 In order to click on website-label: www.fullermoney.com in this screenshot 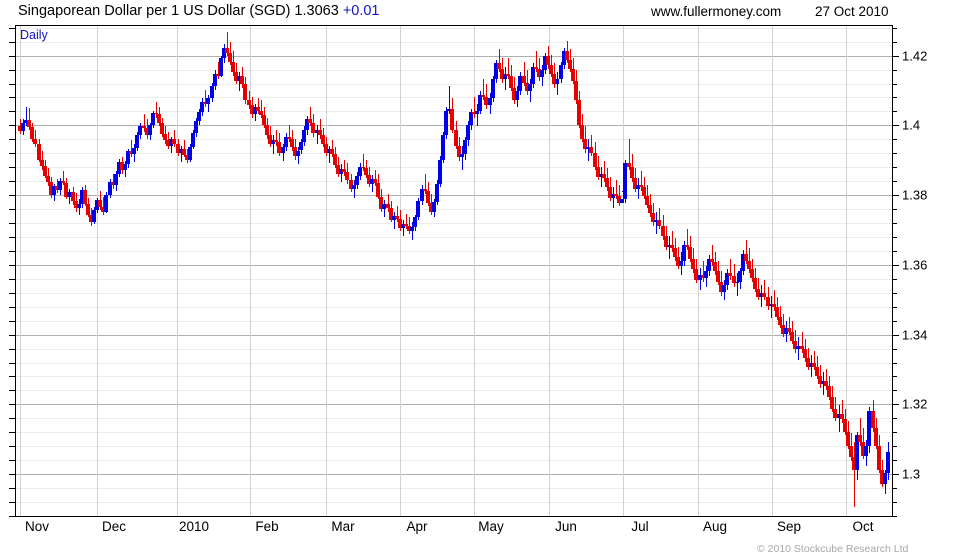, I will do `click(716, 11)`.